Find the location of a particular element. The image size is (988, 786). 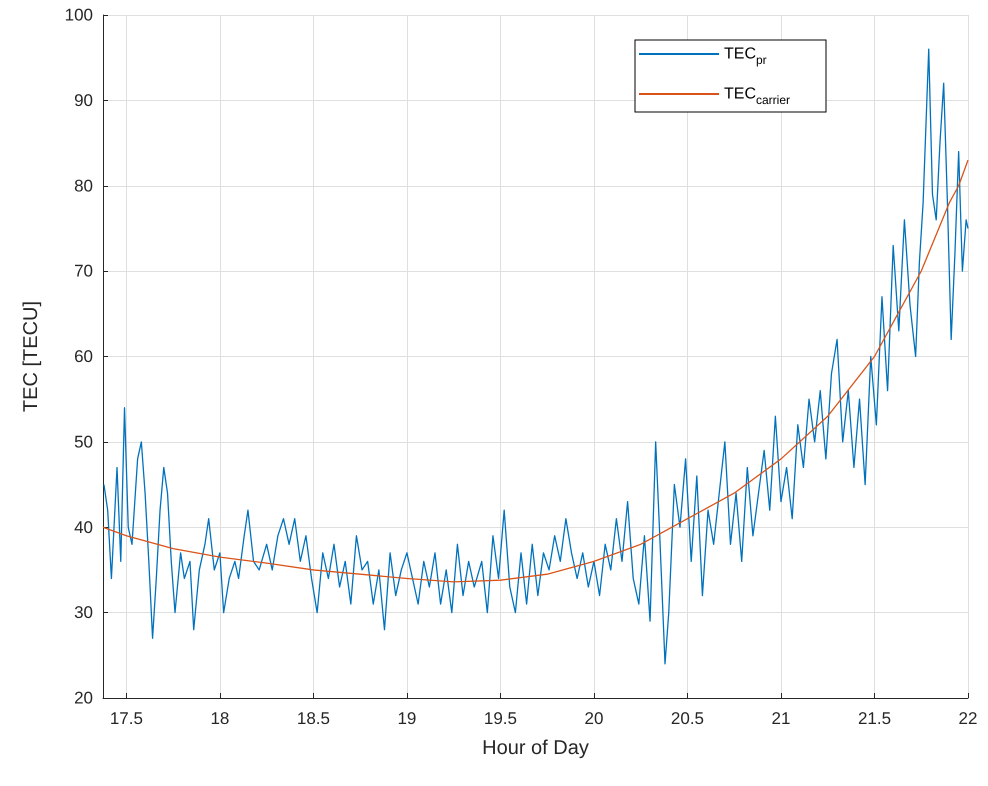

x-tick-label: 18.5 is located at coordinates (313, 718).